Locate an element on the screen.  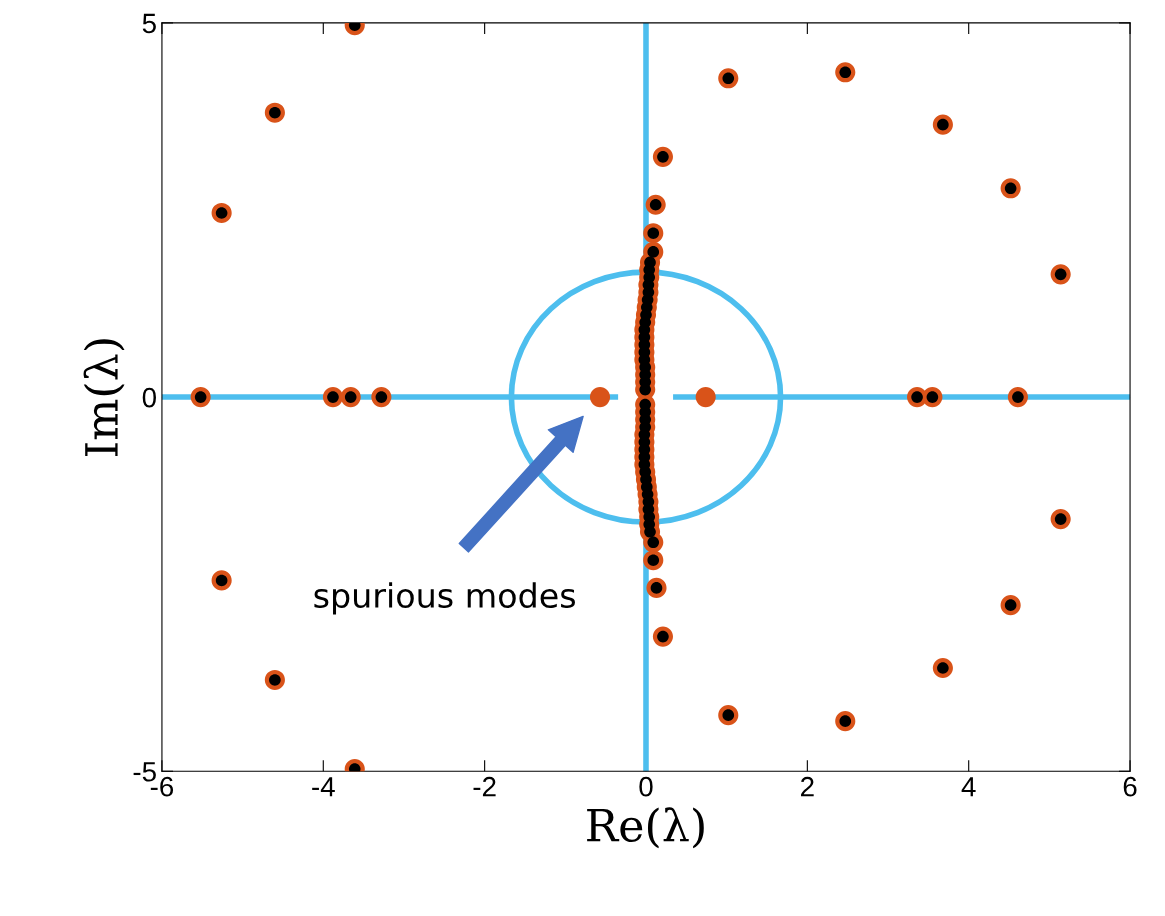
y-tick-label: 0 is located at coordinates (149, 397).